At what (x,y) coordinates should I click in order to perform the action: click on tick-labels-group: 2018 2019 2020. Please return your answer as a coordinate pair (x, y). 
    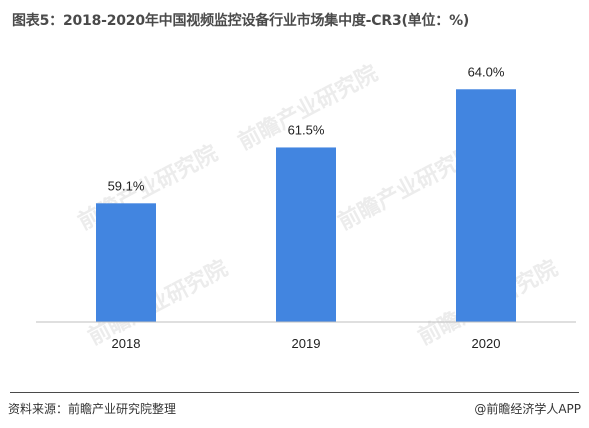
    Looking at the image, I should click on (306, 343).